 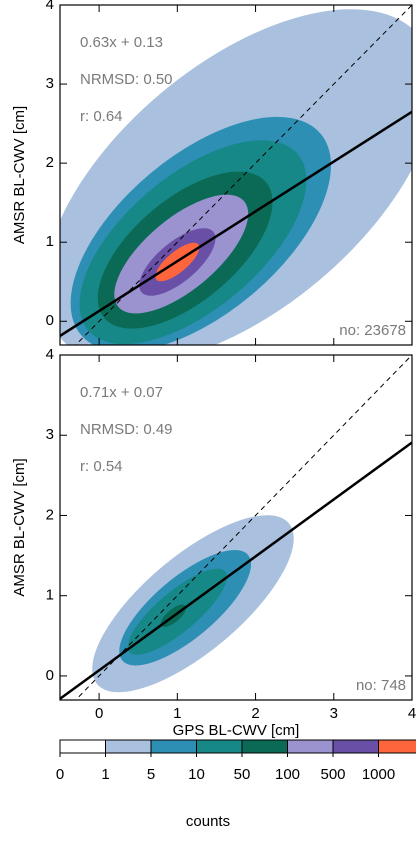 What do you see at coordinates (332, 774) in the screenshot?
I see `colorbar-label: 500` at bounding box center [332, 774].